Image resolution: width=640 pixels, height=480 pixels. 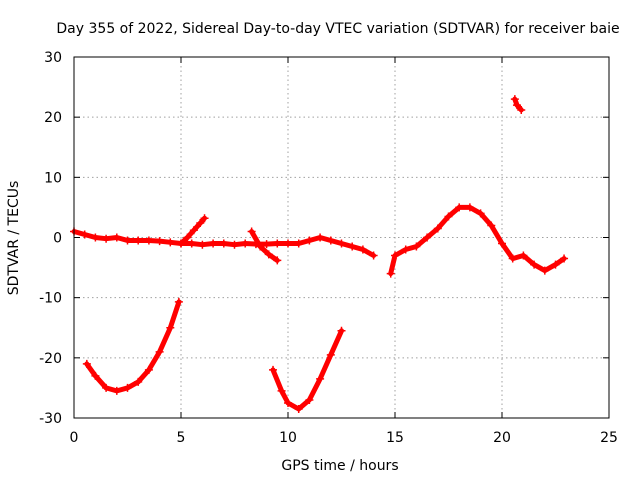 What do you see at coordinates (609, 438) in the screenshot?
I see `x-tick-label: 25` at bounding box center [609, 438].